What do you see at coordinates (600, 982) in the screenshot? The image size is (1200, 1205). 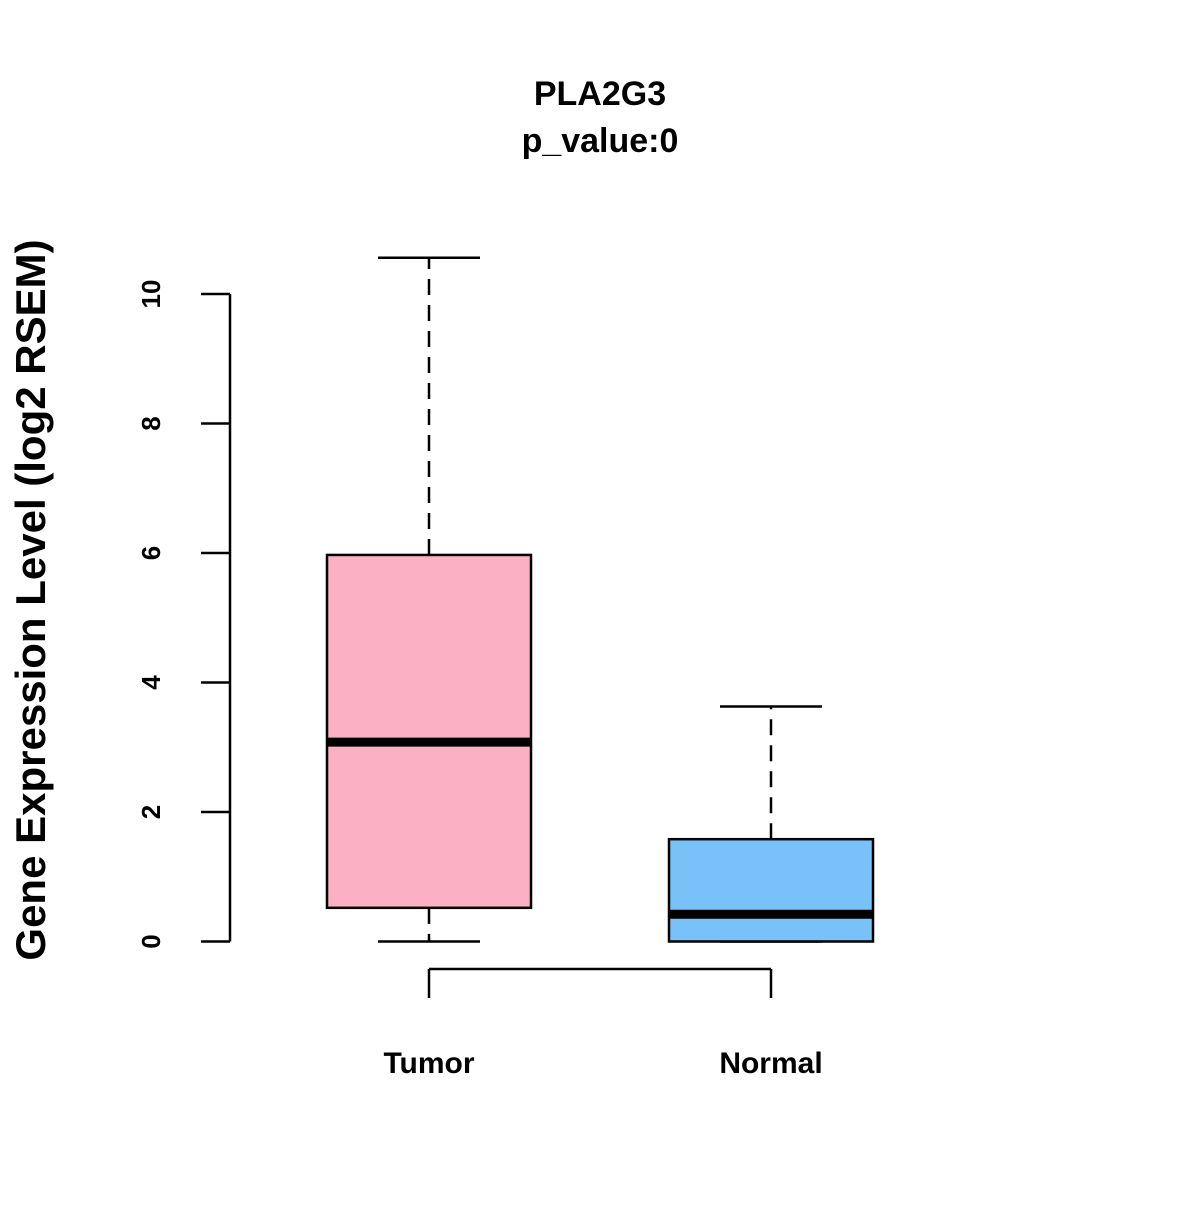 I see `comparison-bracket` at bounding box center [600, 982].